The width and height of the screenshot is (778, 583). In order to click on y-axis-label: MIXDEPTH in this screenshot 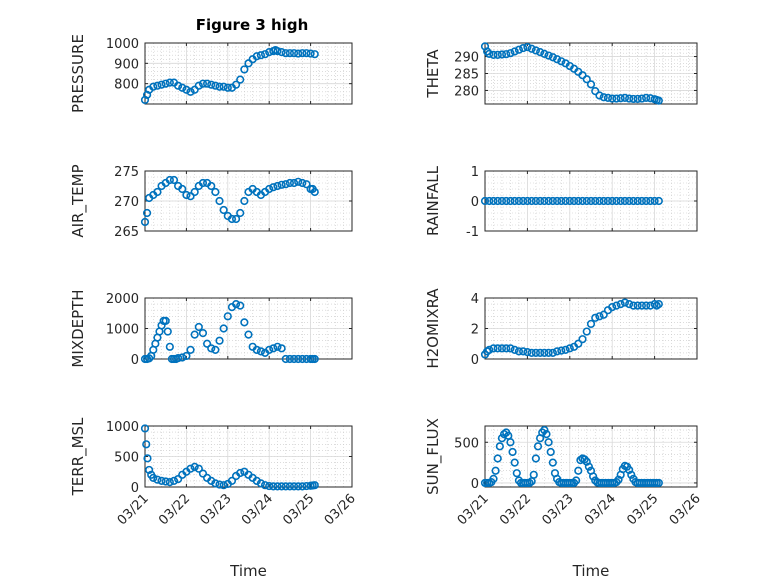, I will do `click(78, 328)`.